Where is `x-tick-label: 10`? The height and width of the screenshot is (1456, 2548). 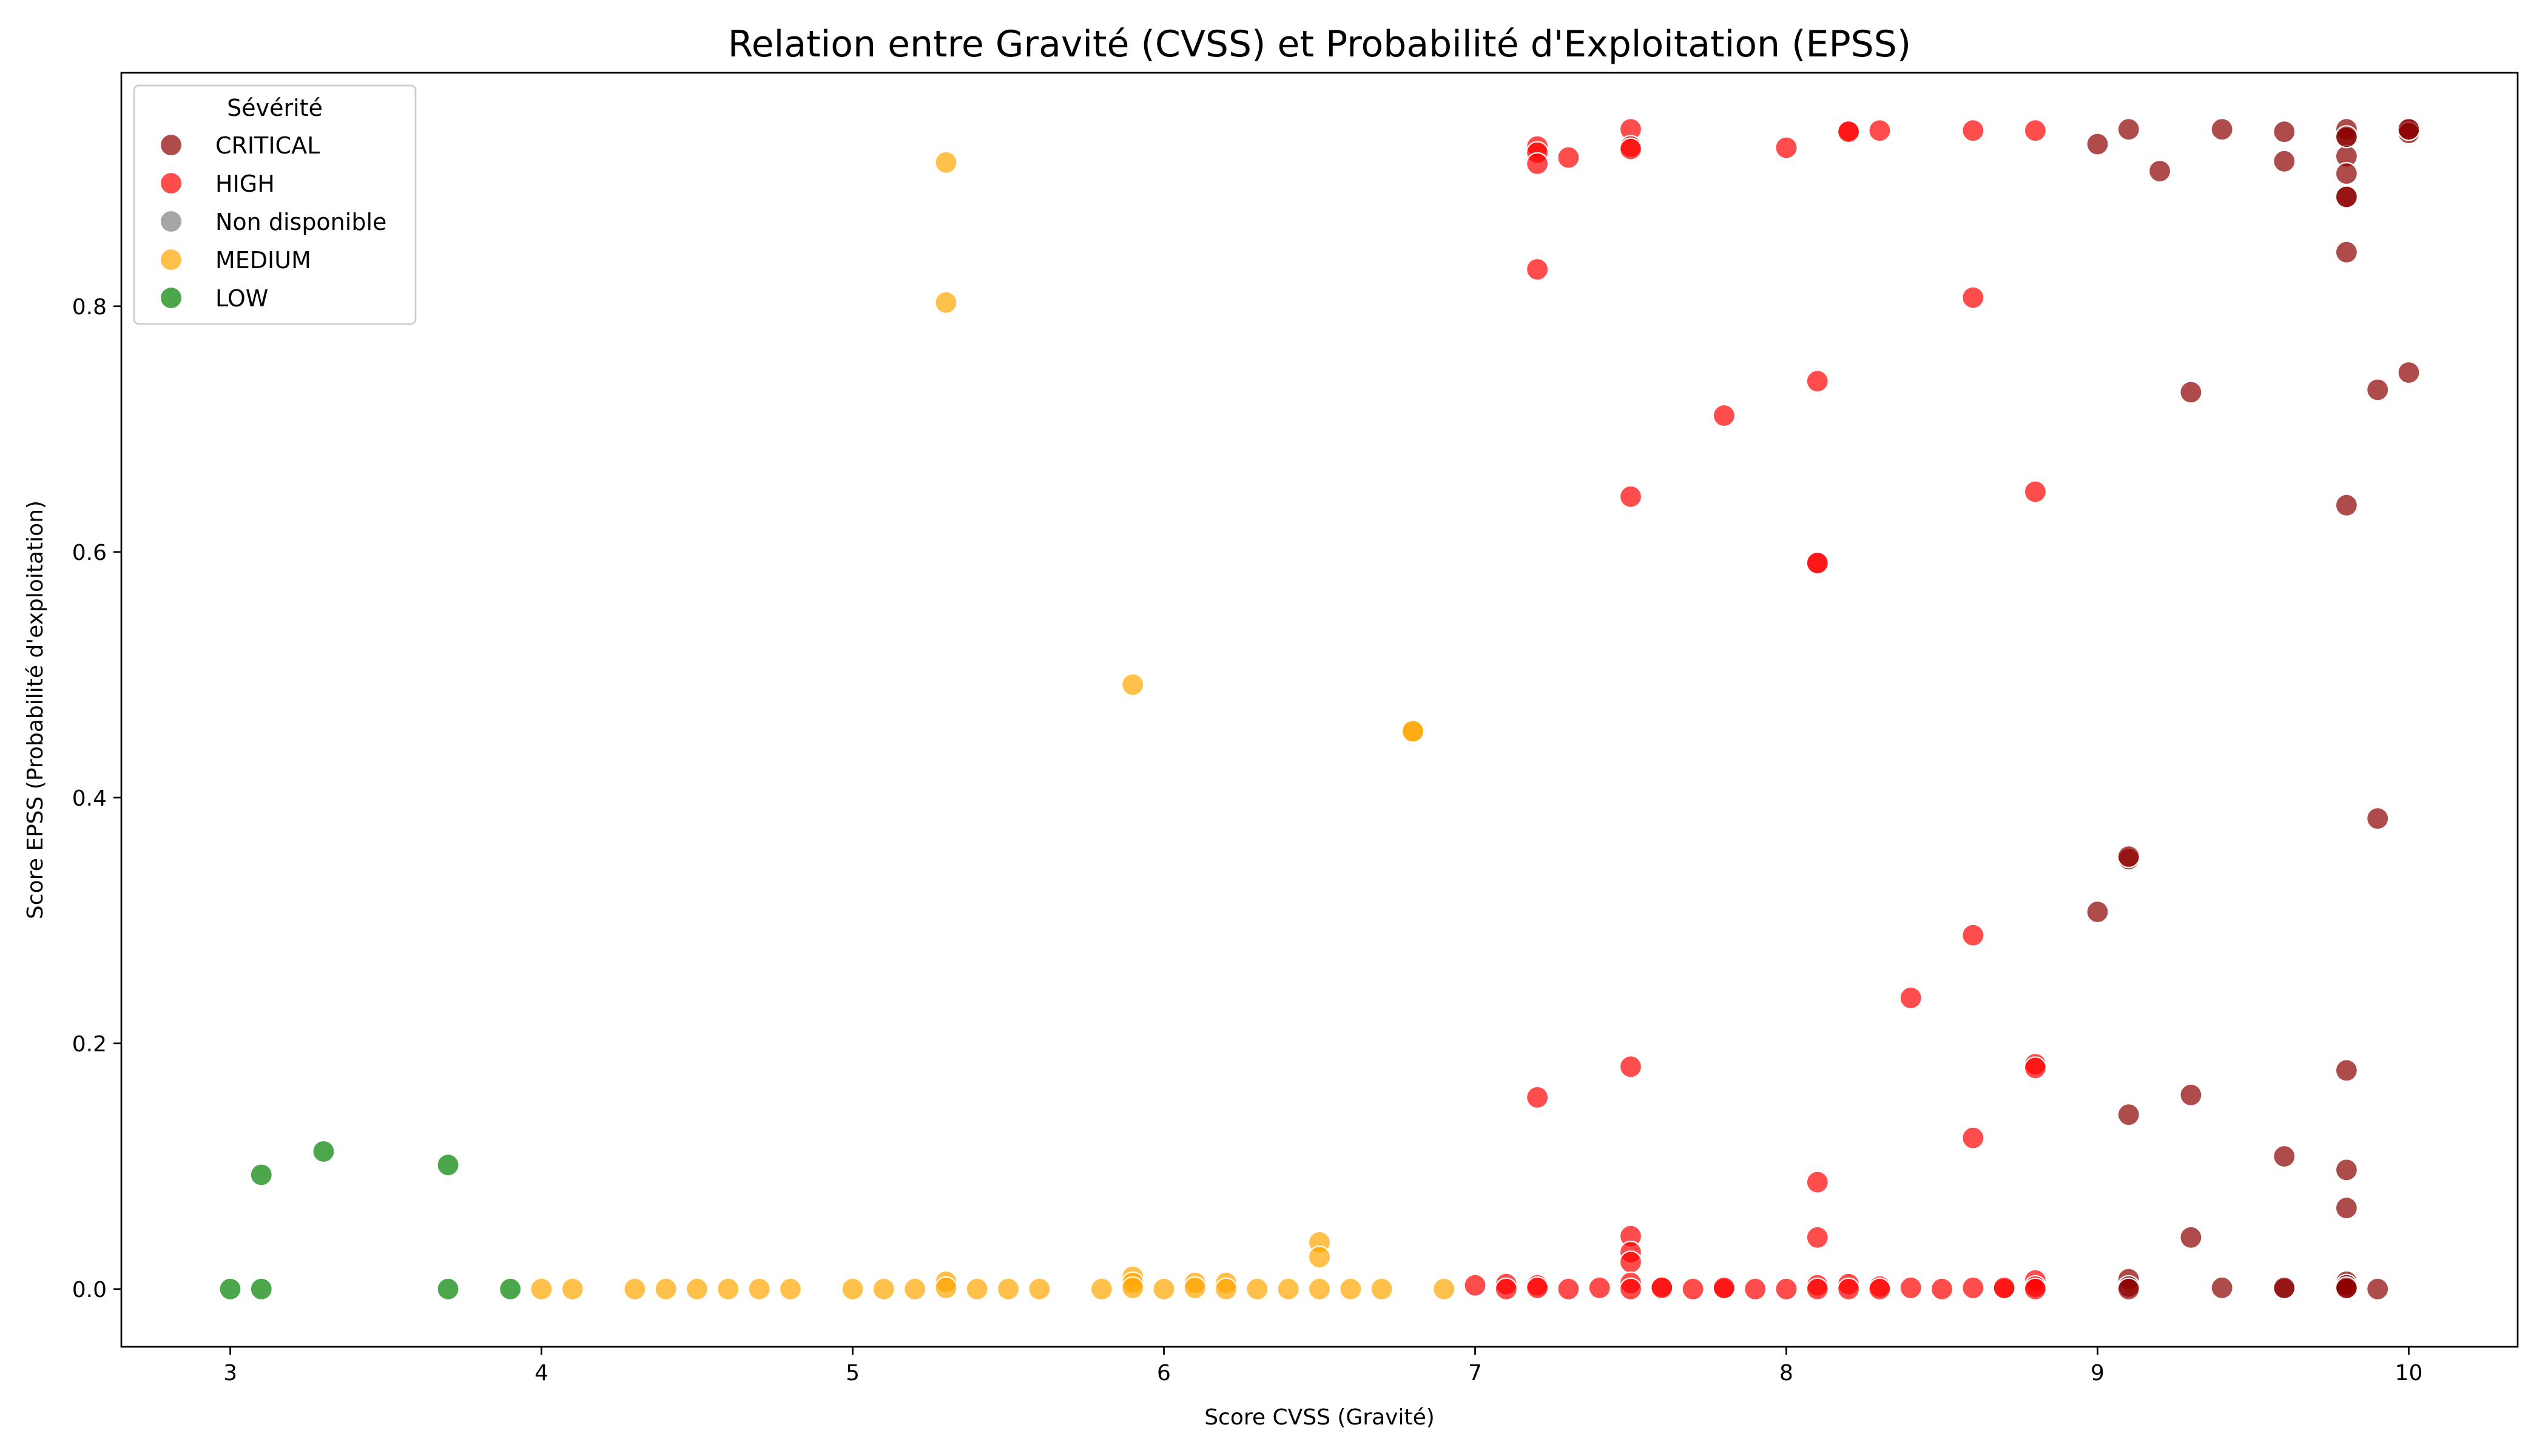 x-tick-label: 10 is located at coordinates (2409, 1373).